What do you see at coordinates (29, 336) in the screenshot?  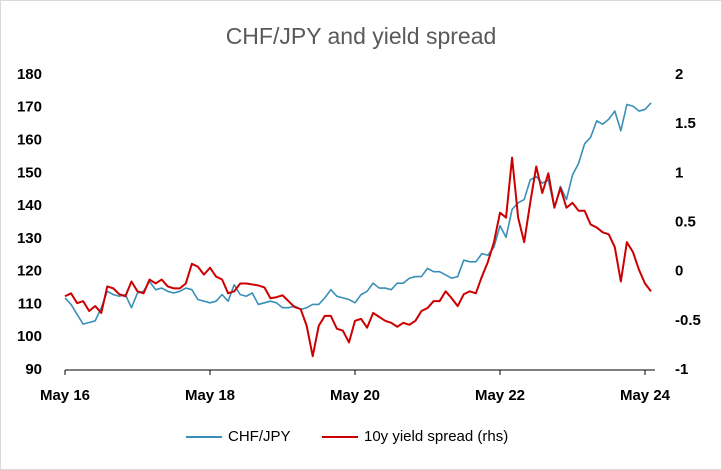 I see `y-tick-label: 100` at bounding box center [29, 336].